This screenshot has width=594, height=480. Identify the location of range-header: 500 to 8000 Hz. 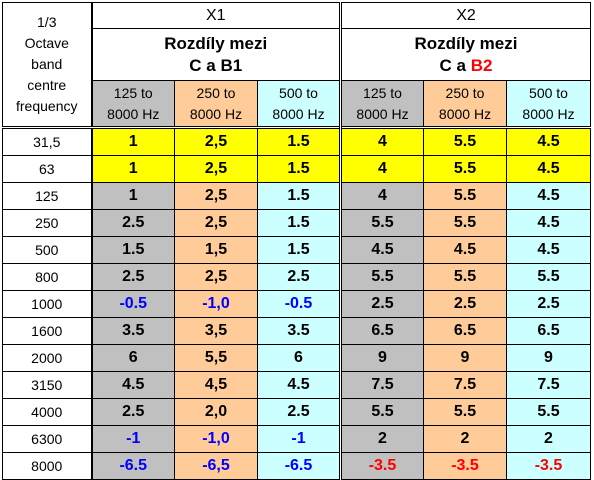
(299, 104).